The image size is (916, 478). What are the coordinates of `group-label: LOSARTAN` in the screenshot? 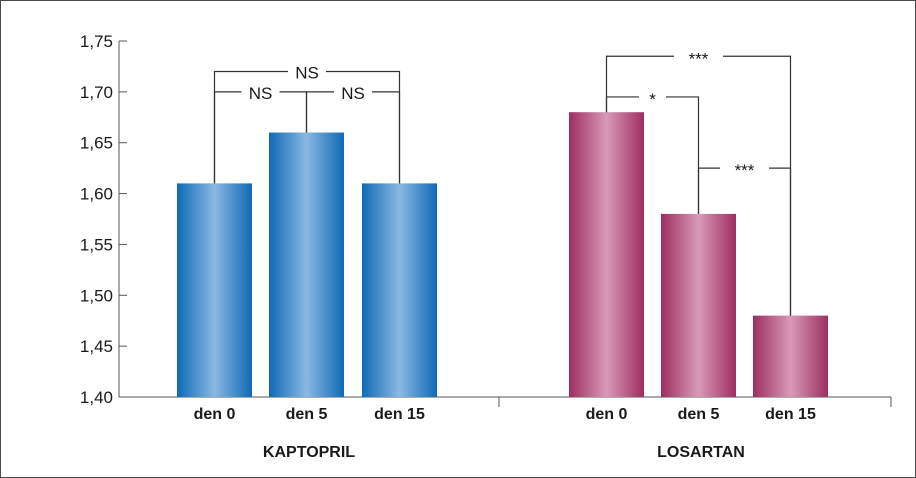 It's located at (701, 452).